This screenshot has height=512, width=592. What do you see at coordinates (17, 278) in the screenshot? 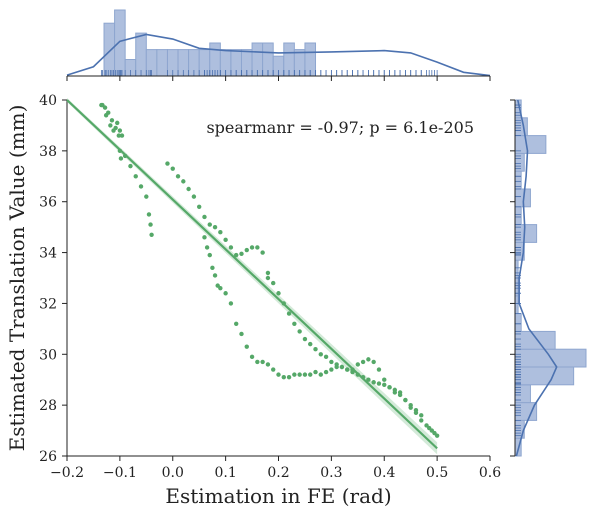
I see `y-axis-title: Estimated Translation Value (mm)` at bounding box center [17, 278].